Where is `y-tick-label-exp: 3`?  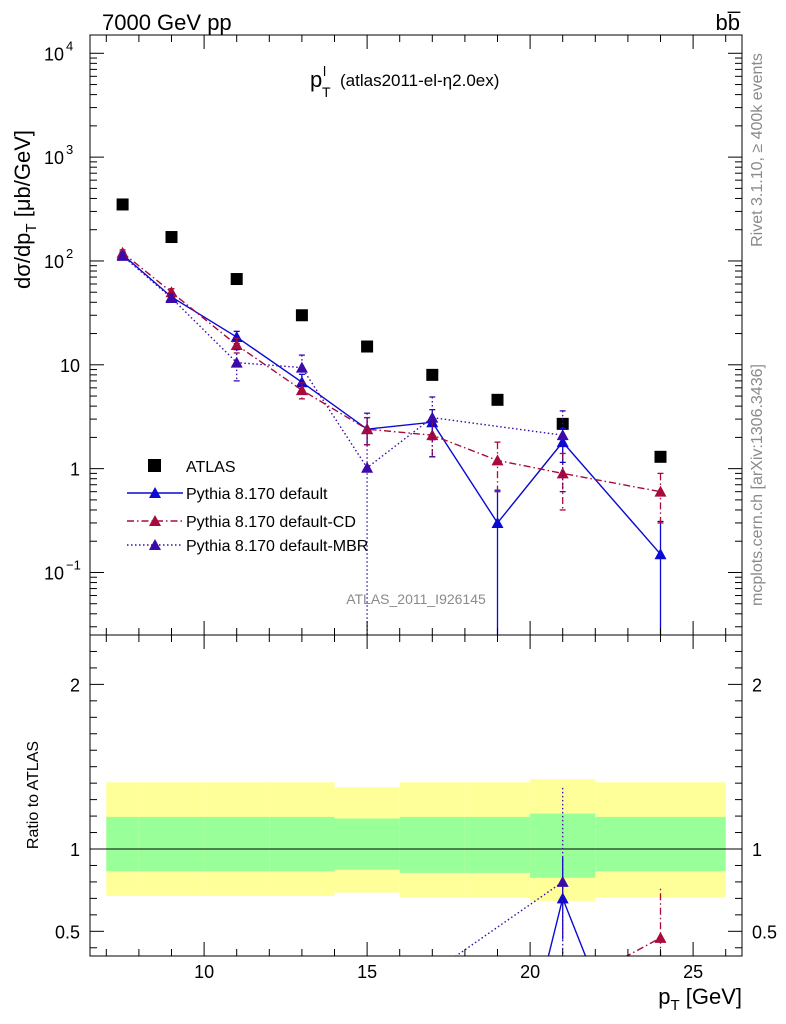 y-tick-label-exp: 3 is located at coordinates (69, 149).